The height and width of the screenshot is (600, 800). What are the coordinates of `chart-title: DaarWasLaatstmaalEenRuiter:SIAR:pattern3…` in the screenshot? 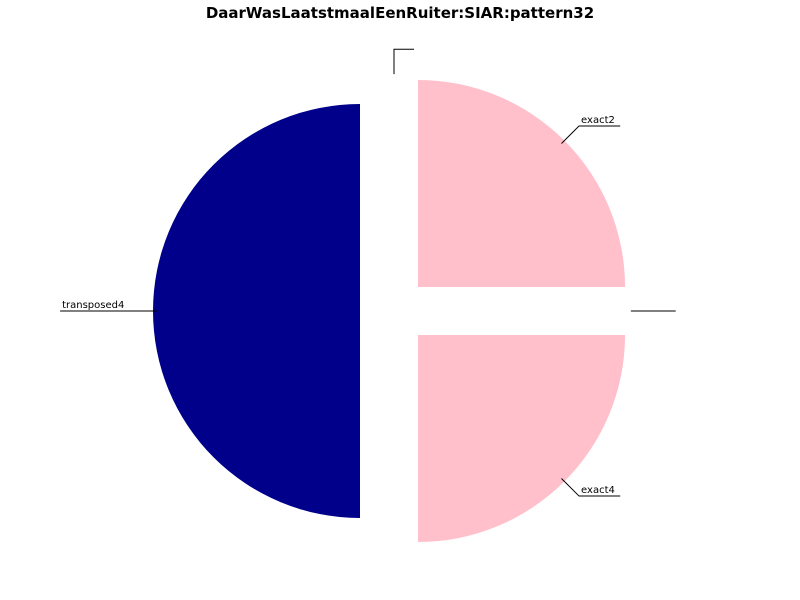 It's located at (400, 13).